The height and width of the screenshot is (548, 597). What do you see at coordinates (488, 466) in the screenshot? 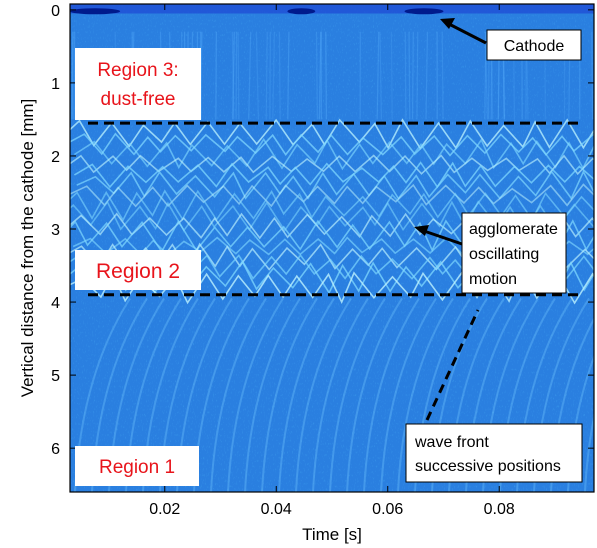
I see `wavefront-label-line-2: successive positions` at bounding box center [488, 466].